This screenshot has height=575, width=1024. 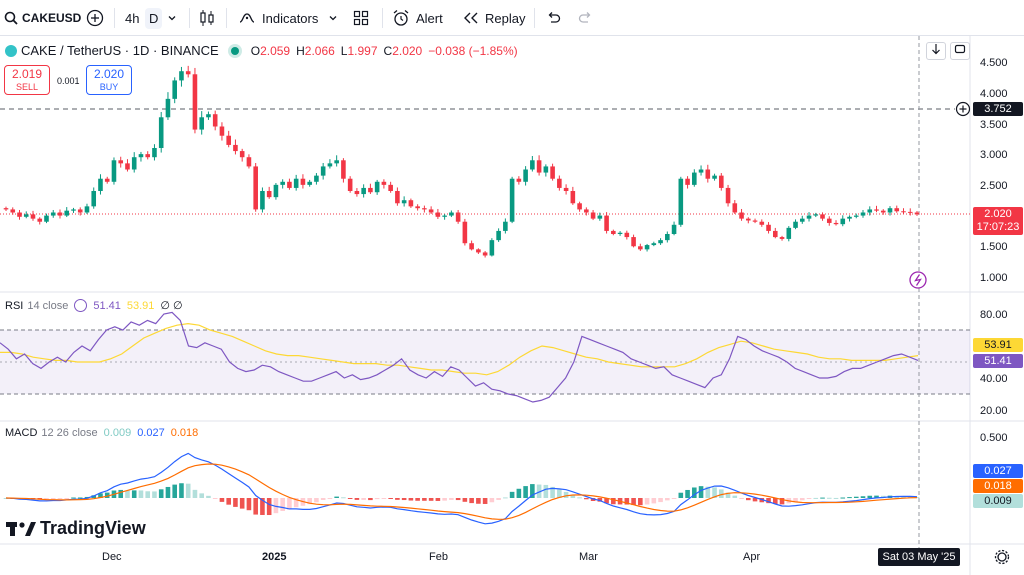 I want to click on rsi-axis: 80.00 40.00 20.00, so click(x=994, y=363).